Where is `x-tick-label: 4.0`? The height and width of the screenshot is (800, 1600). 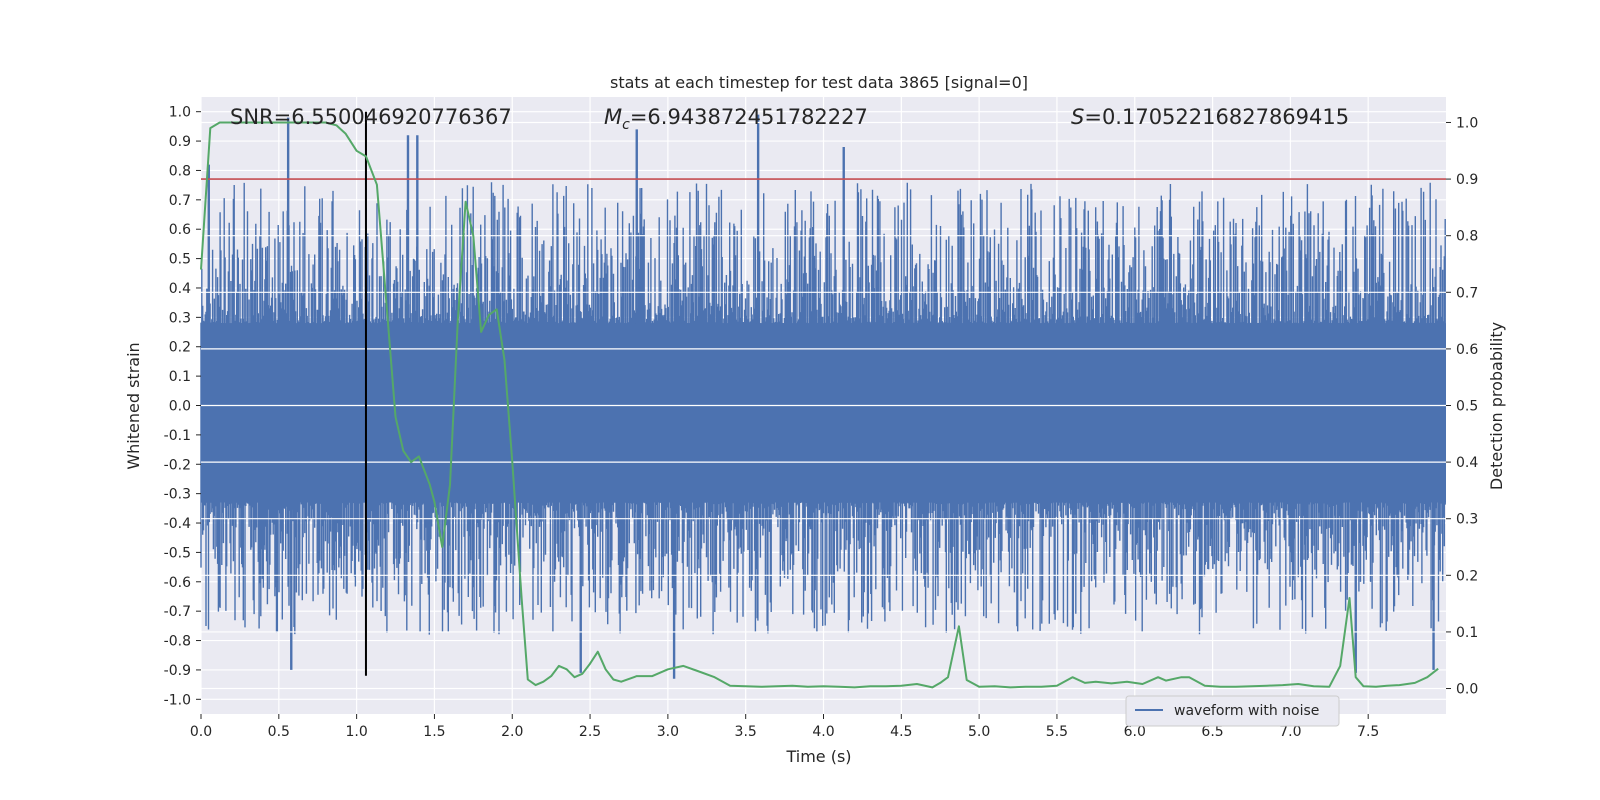 x-tick-label: 4.0 is located at coordinates (823, 732).